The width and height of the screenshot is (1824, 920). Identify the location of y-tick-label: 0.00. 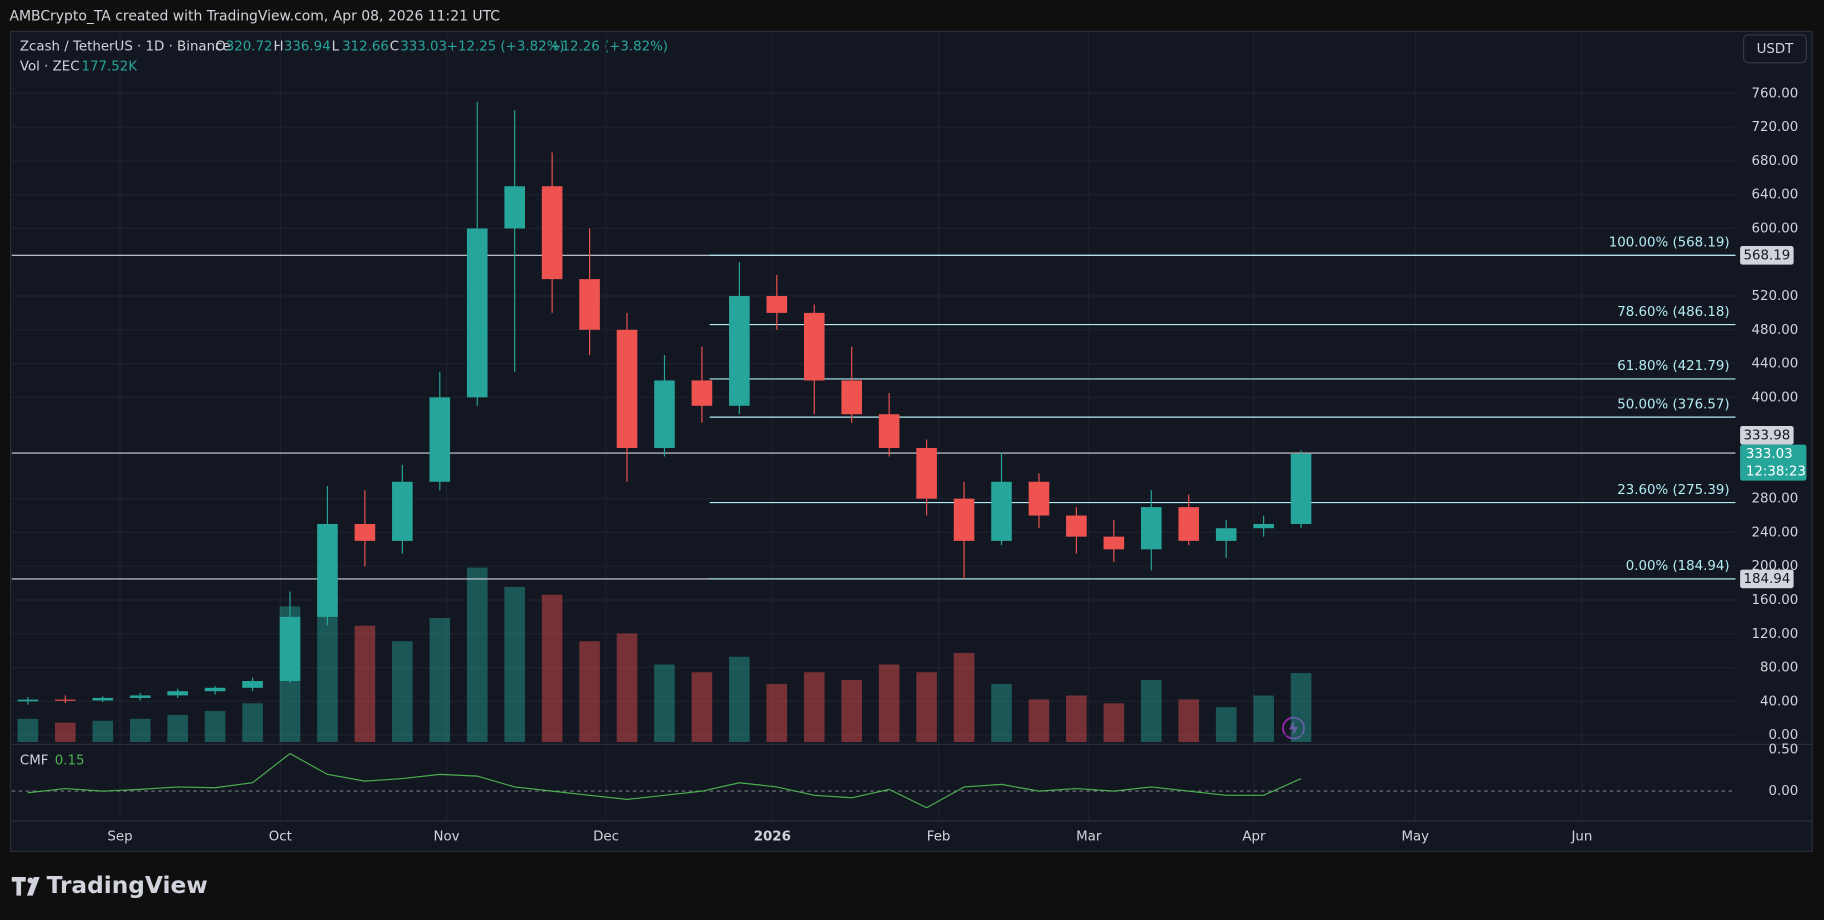
(1784, 735).